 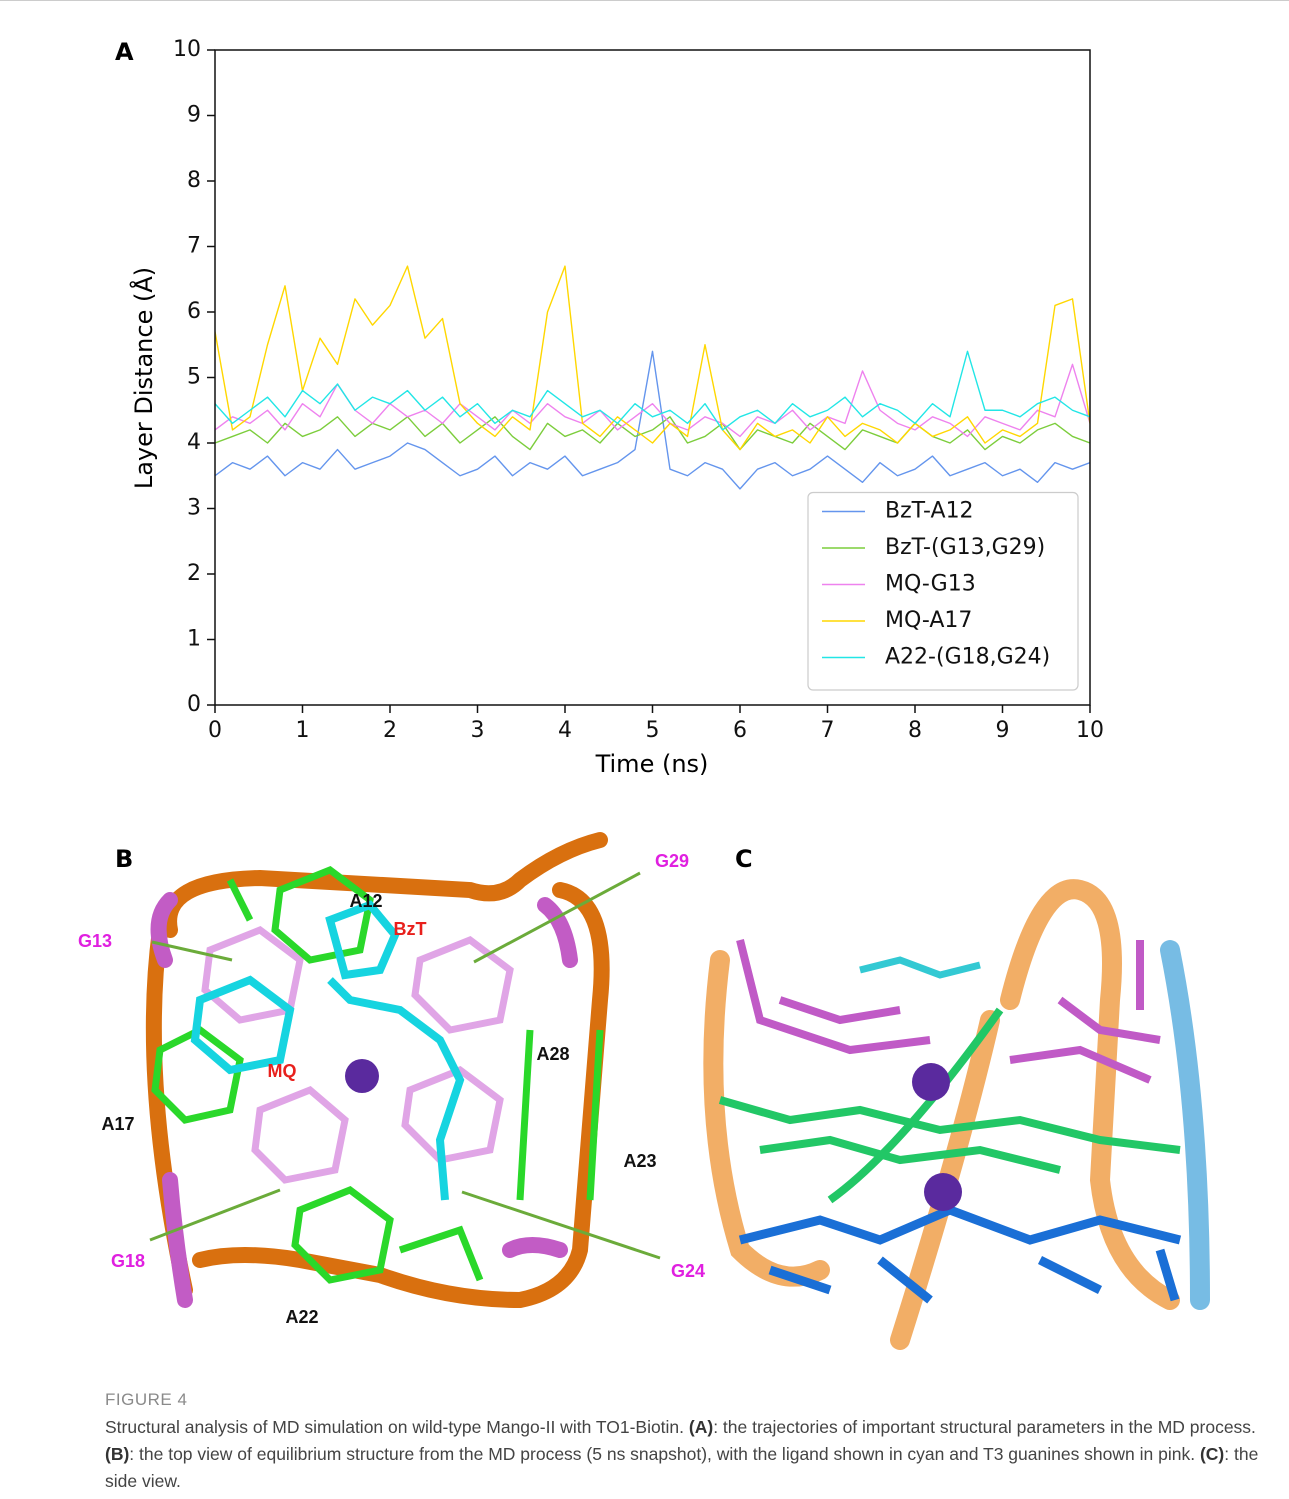 I want to click on x-tick-label: 10, so click(x=1090, y=730).